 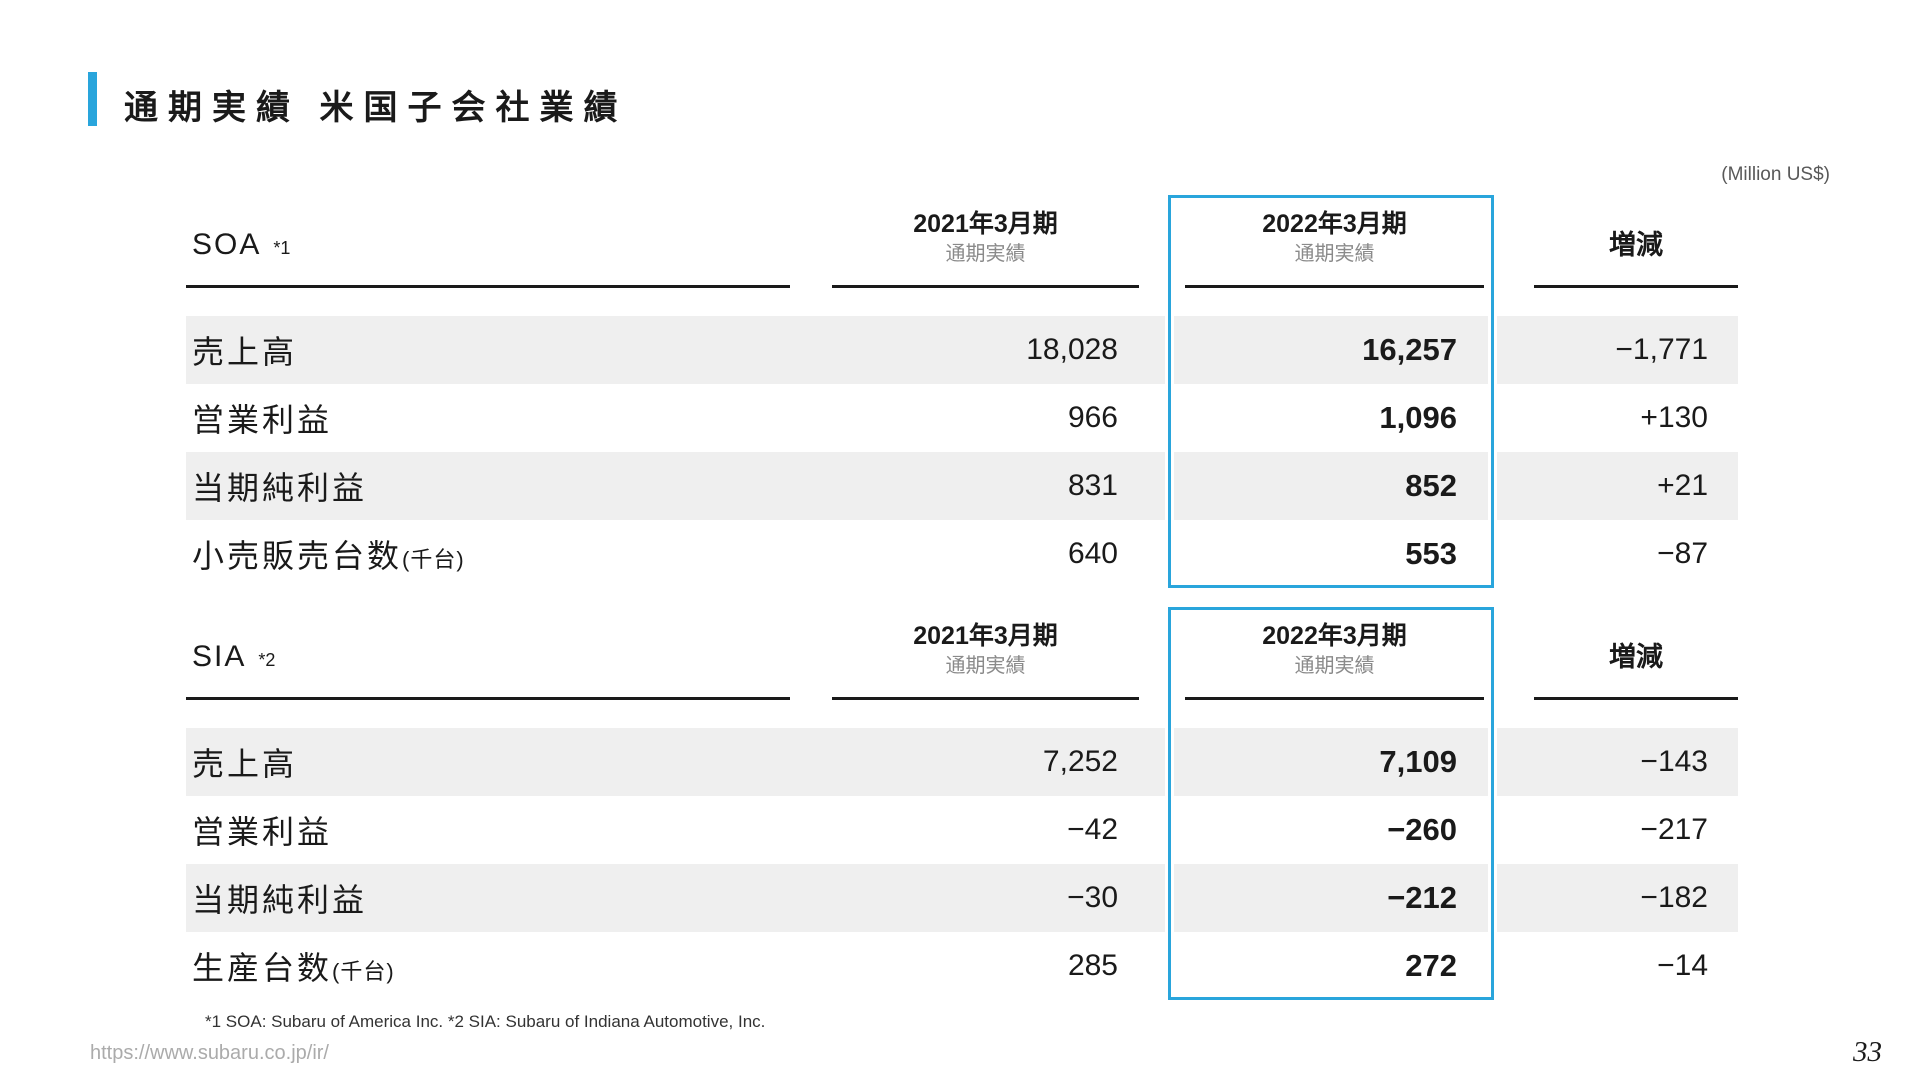 I want to click on sia-table-name: SIA *2, so click(x=233, y=657).